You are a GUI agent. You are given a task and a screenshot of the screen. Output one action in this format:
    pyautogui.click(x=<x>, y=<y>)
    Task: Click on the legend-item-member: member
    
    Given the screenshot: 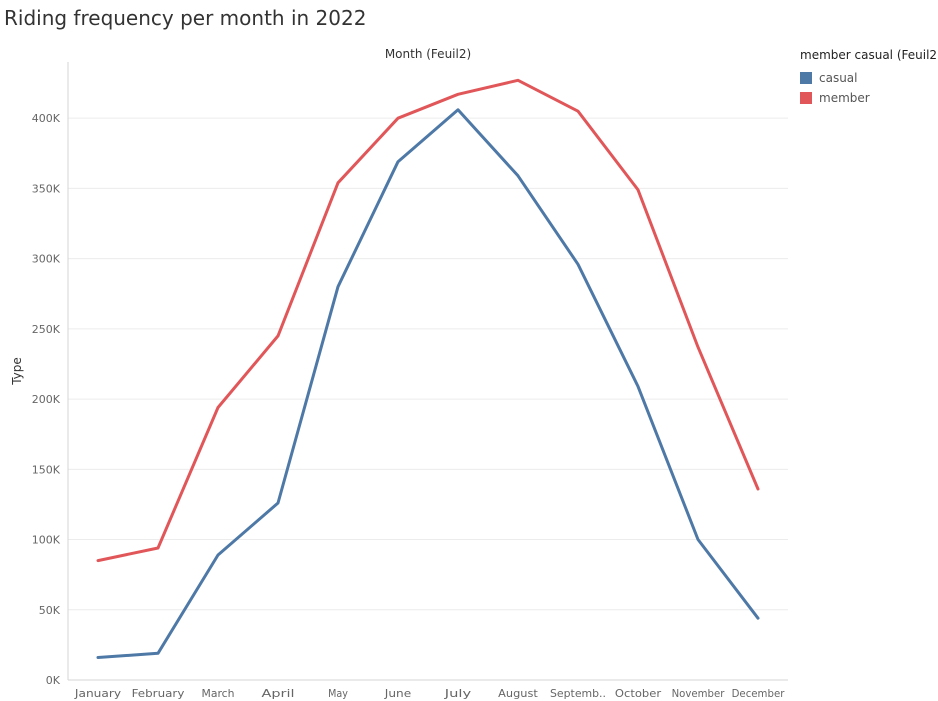 What is the action you would take?
    pyautogui.click(x=869, y=98)
    